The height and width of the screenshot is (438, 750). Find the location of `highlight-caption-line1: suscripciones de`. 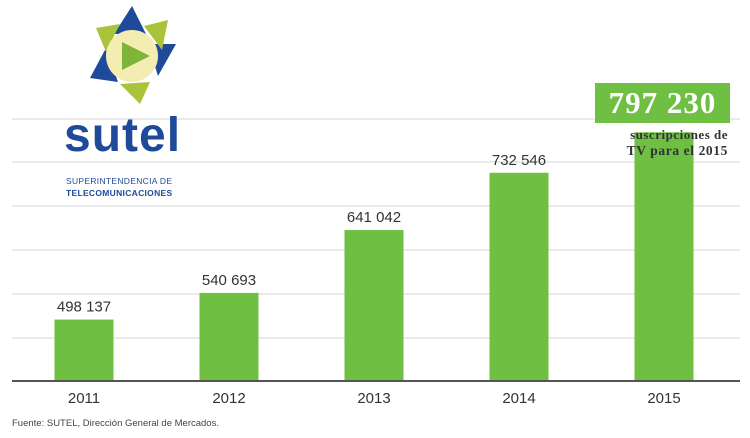

highlight-caption-line1: suscripciones de is located at coordinates (679, 134).